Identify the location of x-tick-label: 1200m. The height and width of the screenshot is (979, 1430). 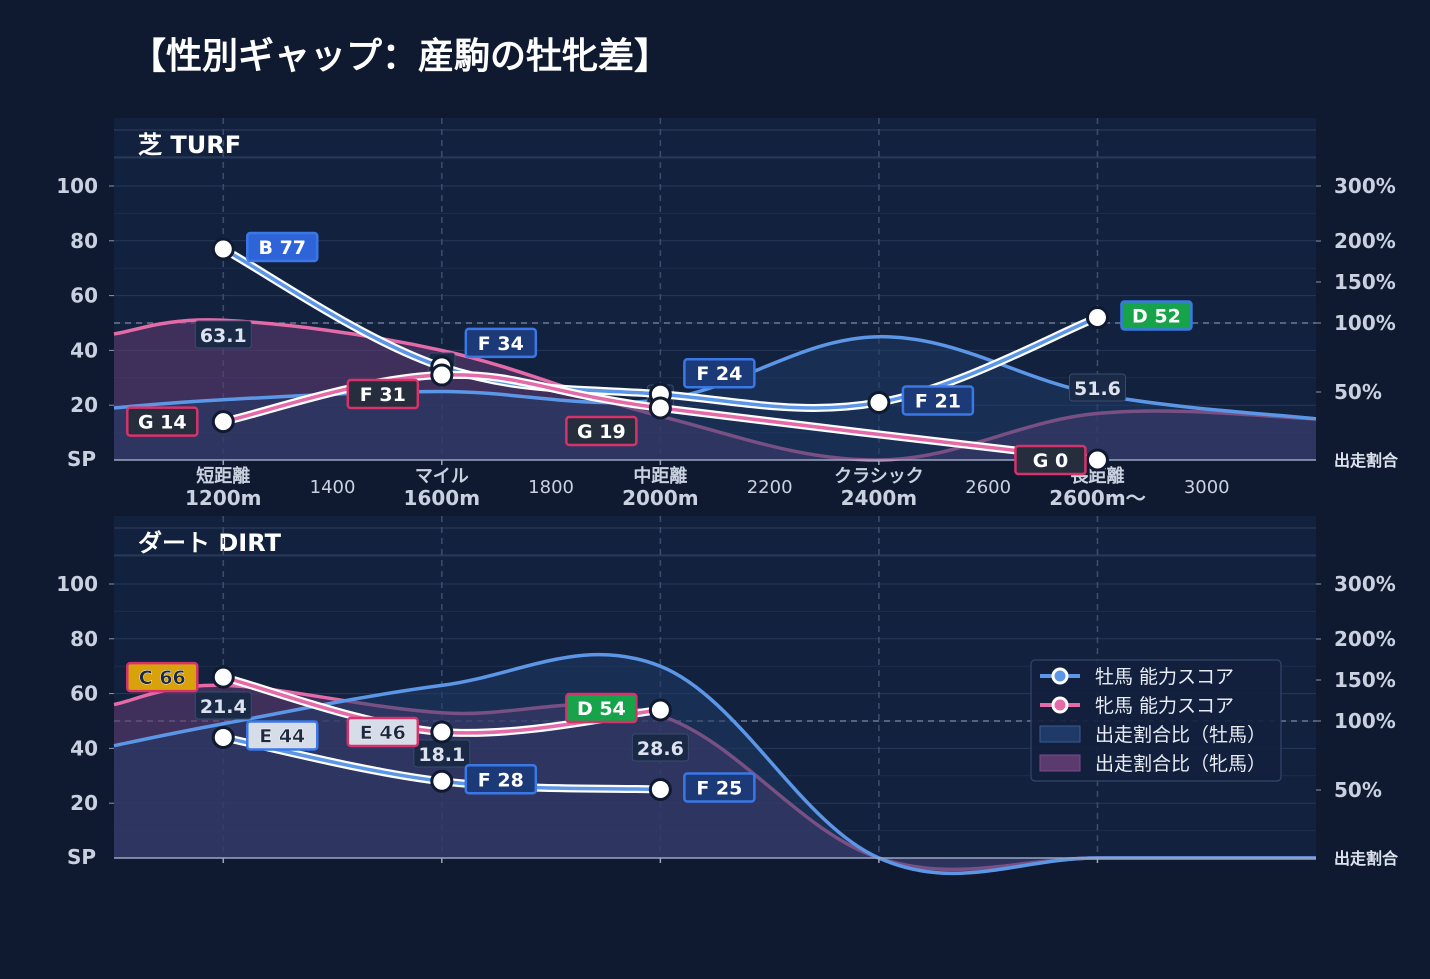
(223, 498).